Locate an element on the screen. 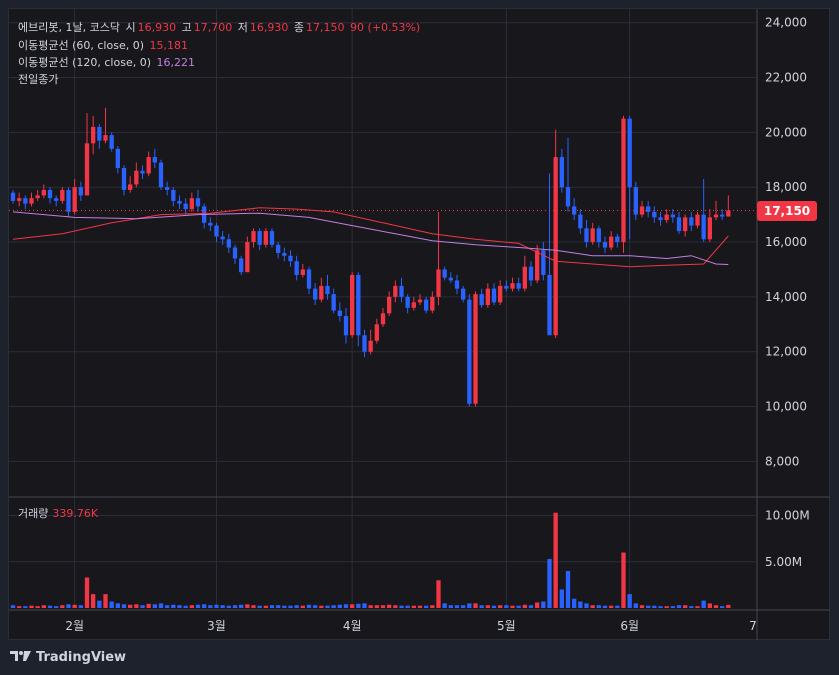  legend-ma120: 이동평균선 (120, close, 0) 16,221 is located at coordinates (107, 62).